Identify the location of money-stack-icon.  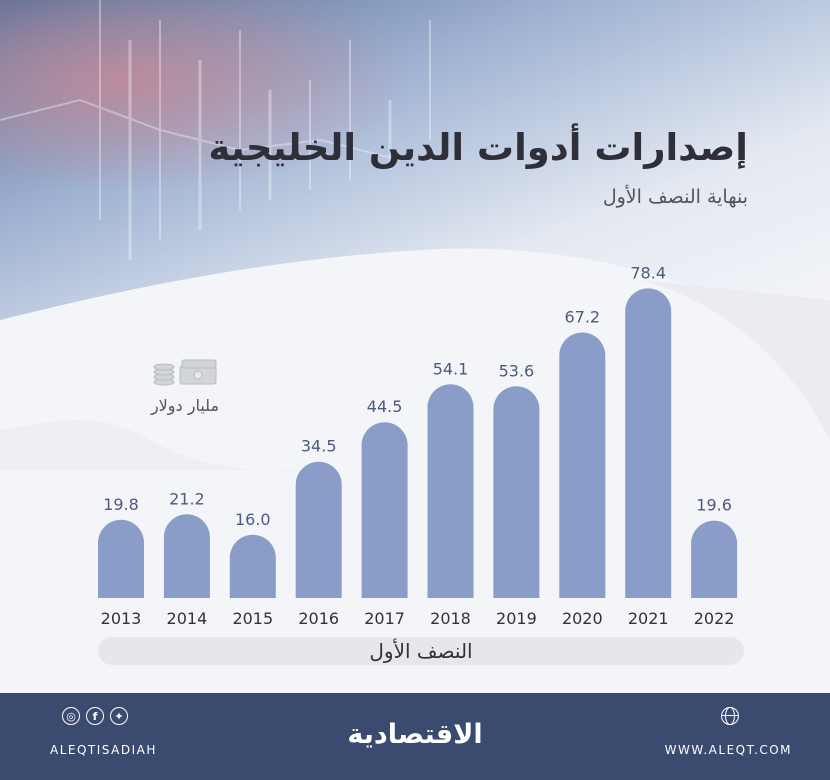
(185, 372).